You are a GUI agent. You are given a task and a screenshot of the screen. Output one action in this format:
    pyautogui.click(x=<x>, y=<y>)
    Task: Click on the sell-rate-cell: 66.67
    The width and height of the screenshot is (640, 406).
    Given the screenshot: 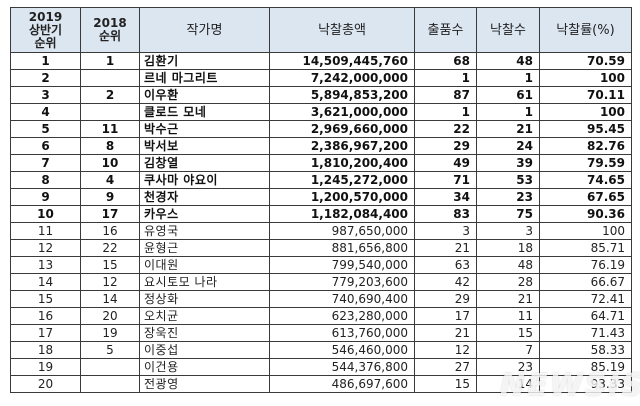 What is the action you would take?
    pyautogui.click(x=585, y=282)
    